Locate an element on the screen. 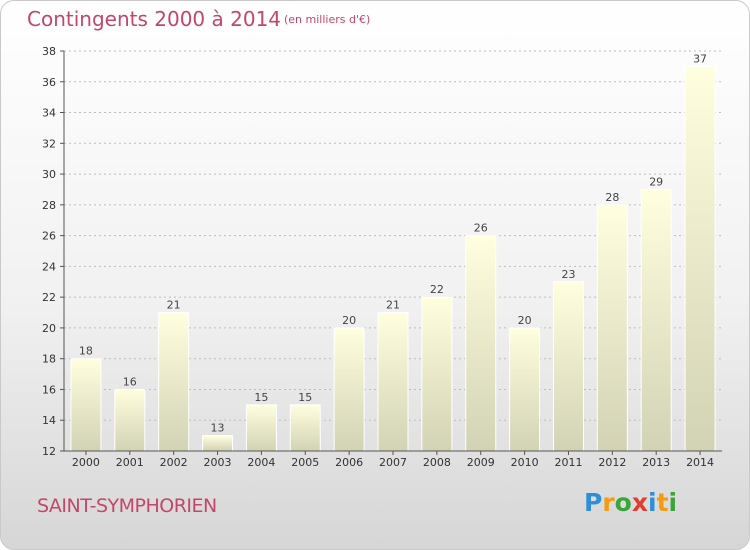 The height and width of the screenshot is (550, 750). logo-letter: x is located at coordinates (639, 502).